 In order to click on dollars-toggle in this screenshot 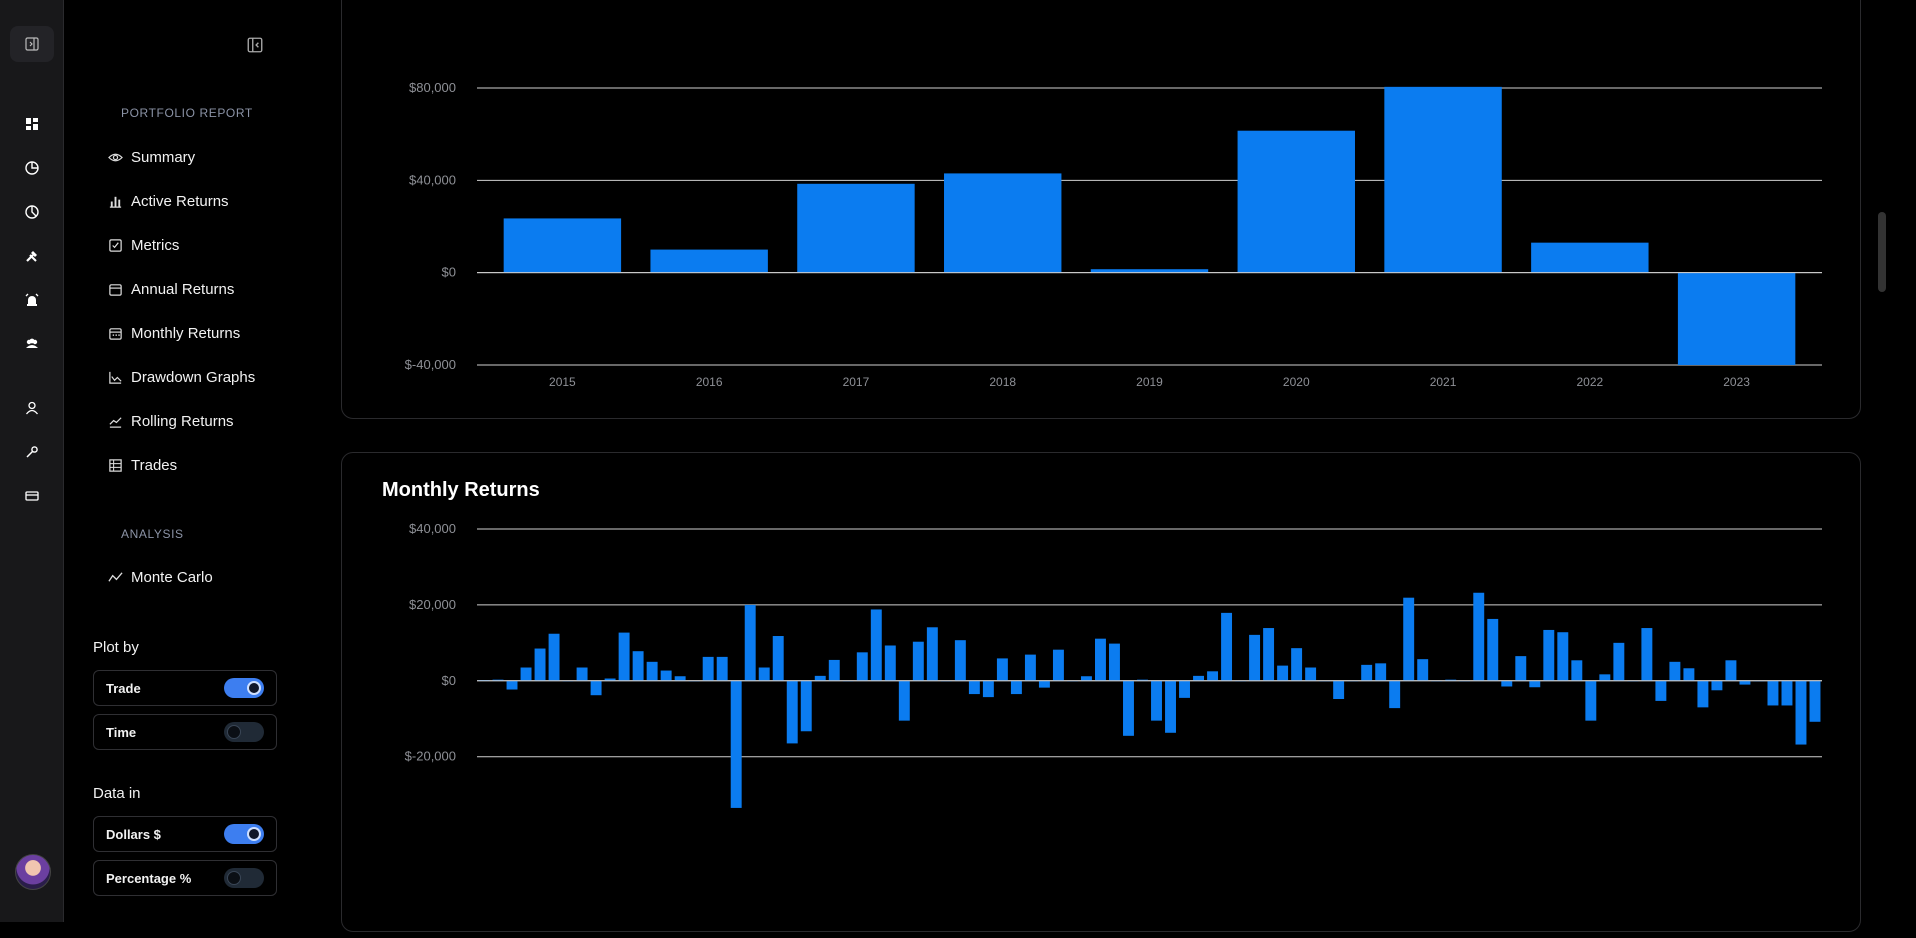, I will do `click(244, 834)`.